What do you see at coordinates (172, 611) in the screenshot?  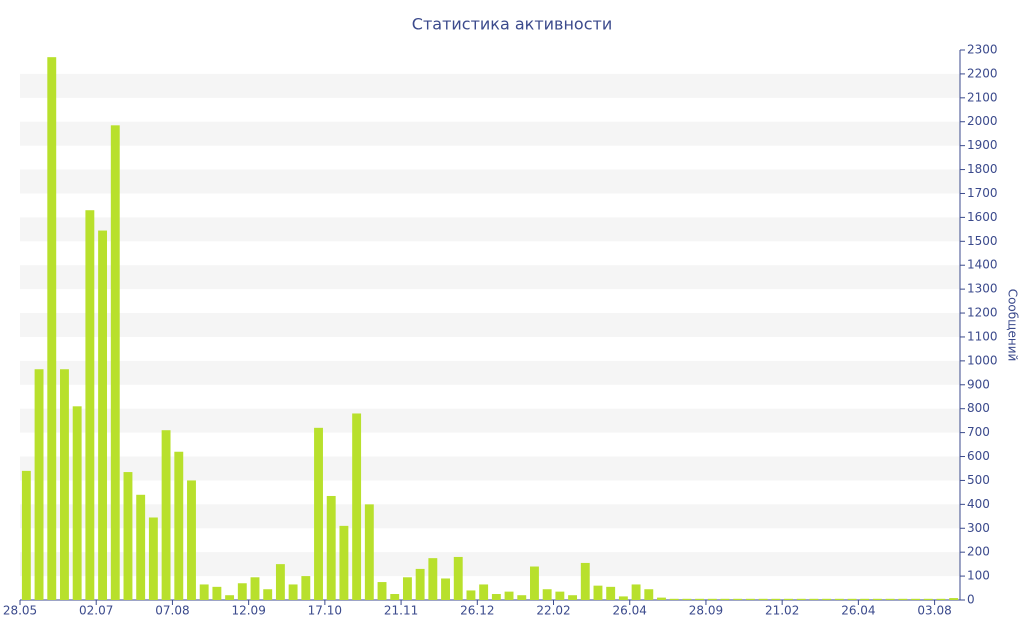 I see `x-tick-label: 07.08` at bounding box center [172, 611].